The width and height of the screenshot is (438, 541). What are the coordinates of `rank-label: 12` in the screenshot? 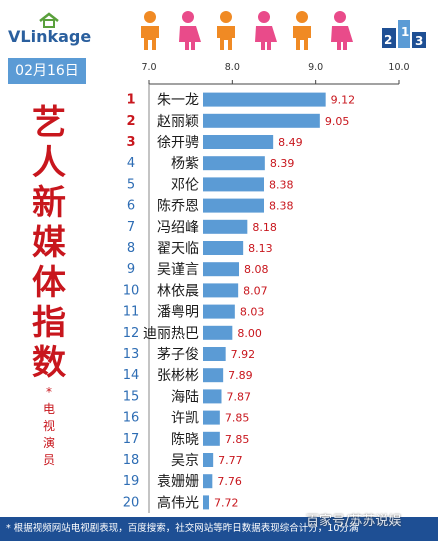 It's located at (131, 333).